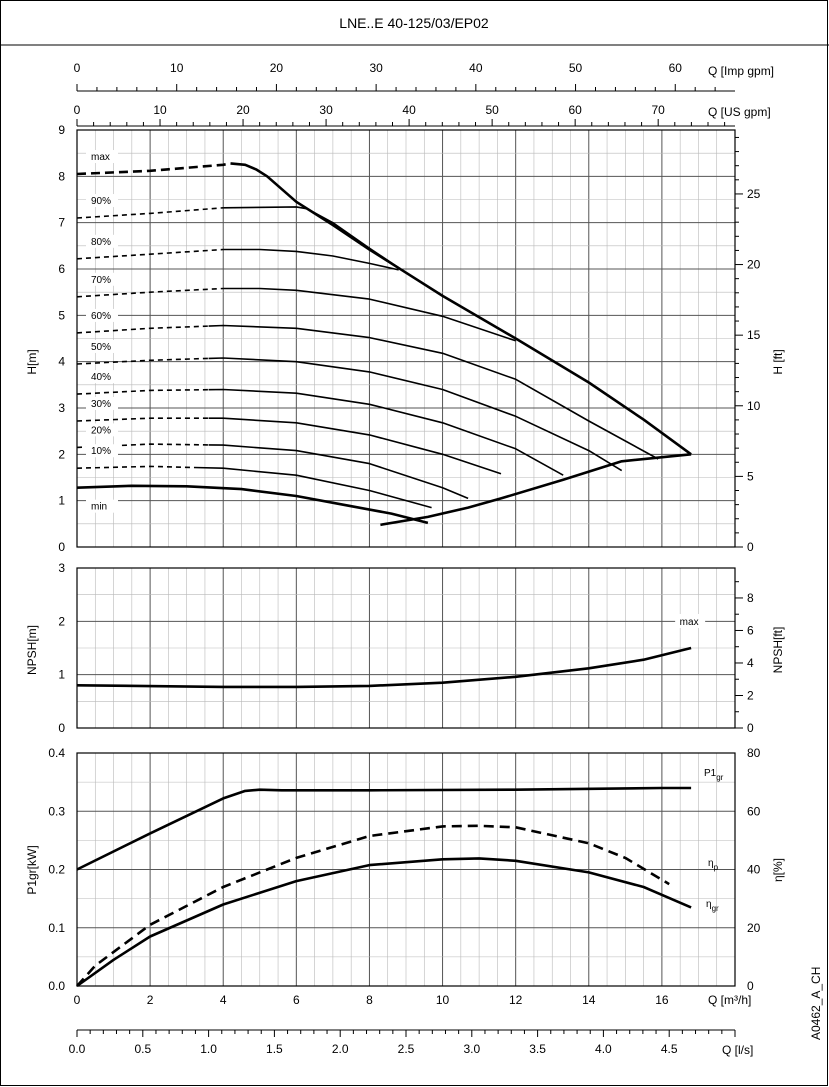 The height and width of the screenshot is (1087, 829). I want to click on q-imp-tick-label: 60, so click(676, 68).